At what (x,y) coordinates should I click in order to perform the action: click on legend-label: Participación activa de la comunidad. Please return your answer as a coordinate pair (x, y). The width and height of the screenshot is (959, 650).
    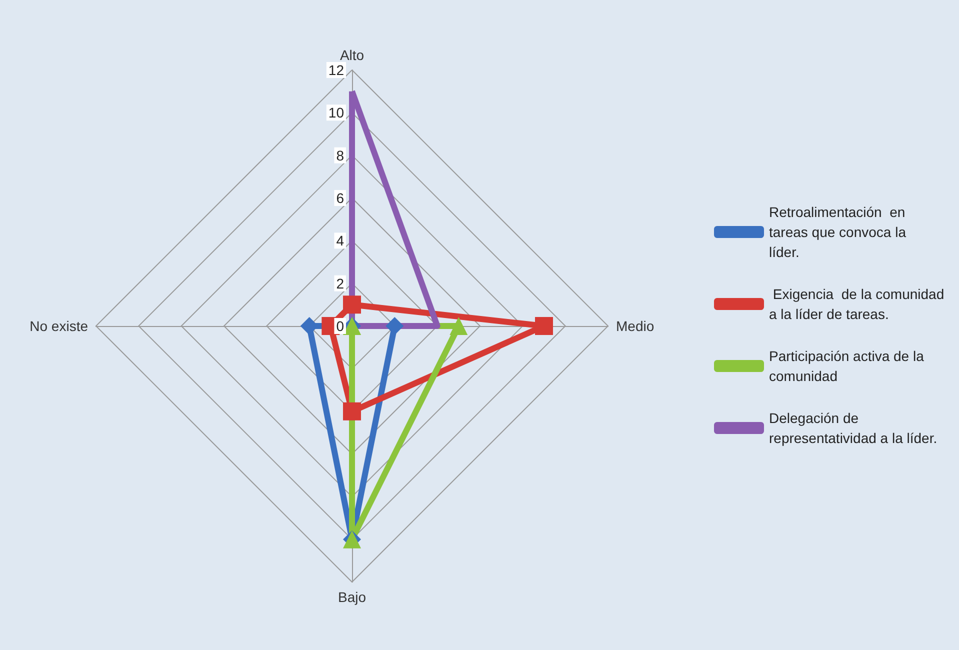
    Looking at the image, I should click on (848, 366).